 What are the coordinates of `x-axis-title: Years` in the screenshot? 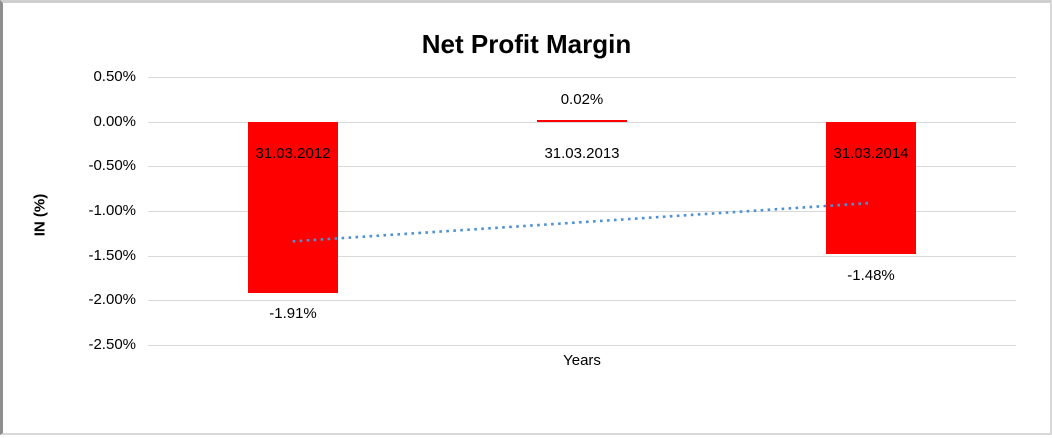 It's located at (582, 360).